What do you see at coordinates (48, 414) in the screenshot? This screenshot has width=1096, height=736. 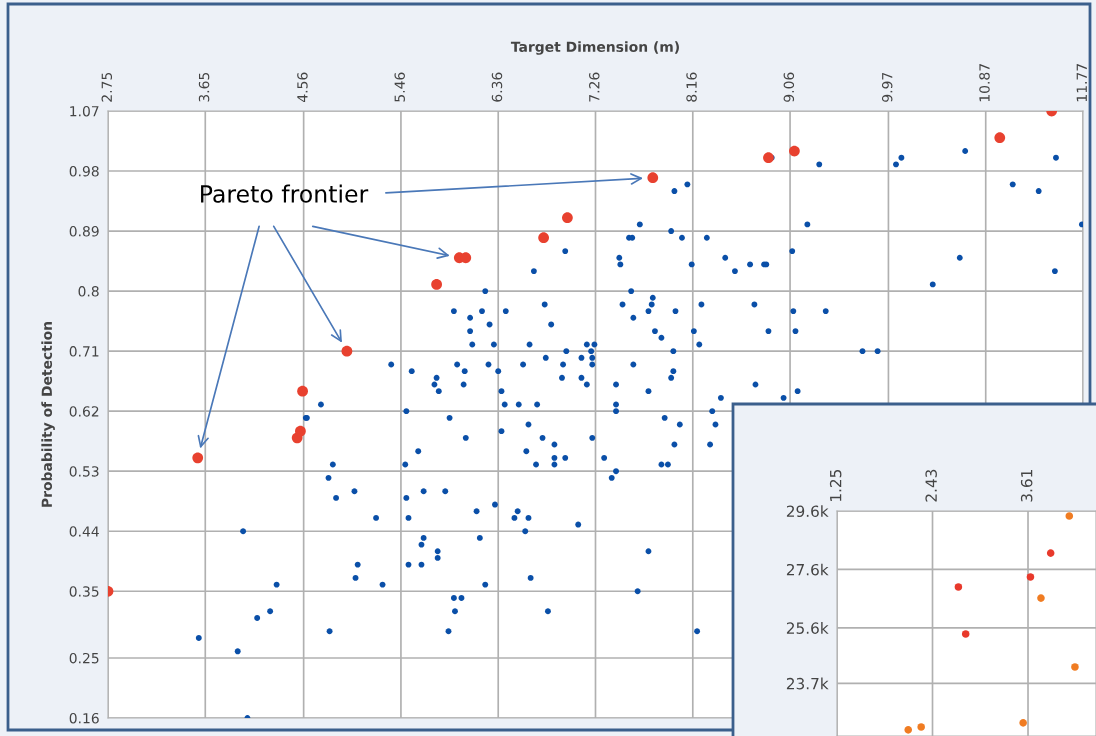 I see `y-axis-title: Probability of Detection` at bounding box center [48, 414].